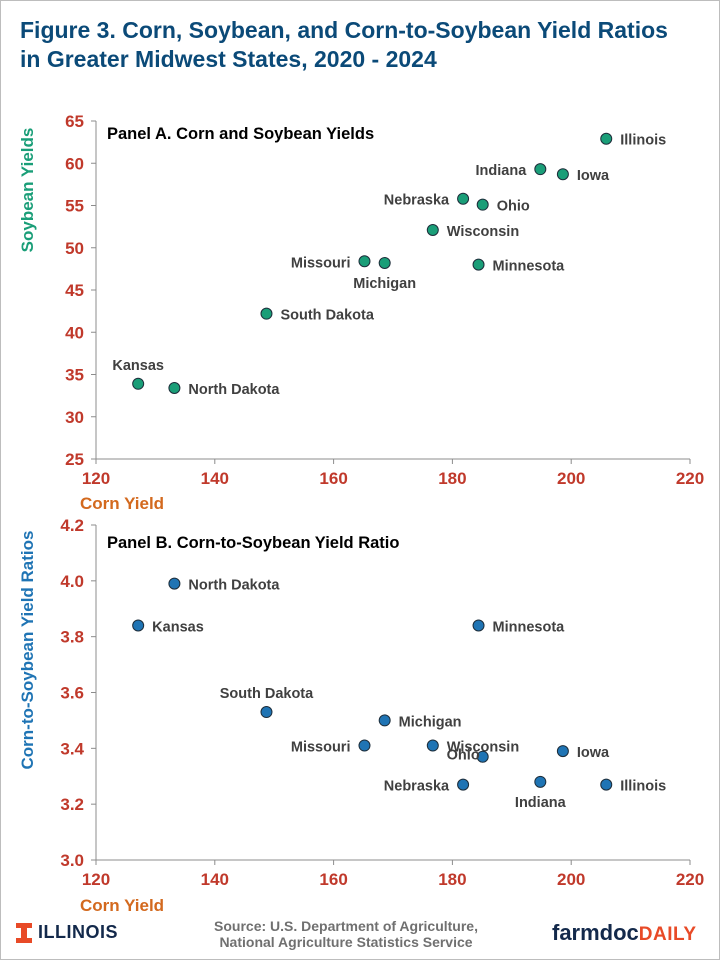 The width and height of the screenshot is (720, 960). Describe the element at coordinates (74, 163) in the screenshot. I see `y-tick-label: 60` at that location.